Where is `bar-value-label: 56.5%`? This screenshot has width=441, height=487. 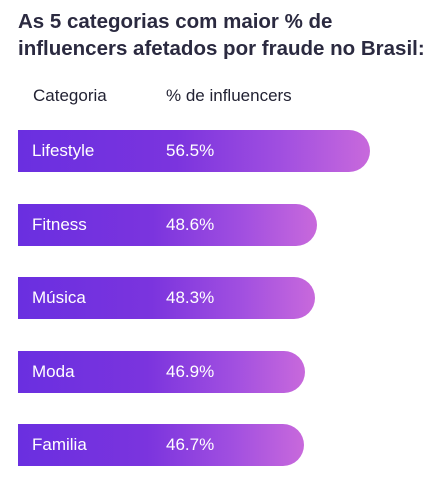 bar-value-label: 56.5% is located at coordinates (190, 150).